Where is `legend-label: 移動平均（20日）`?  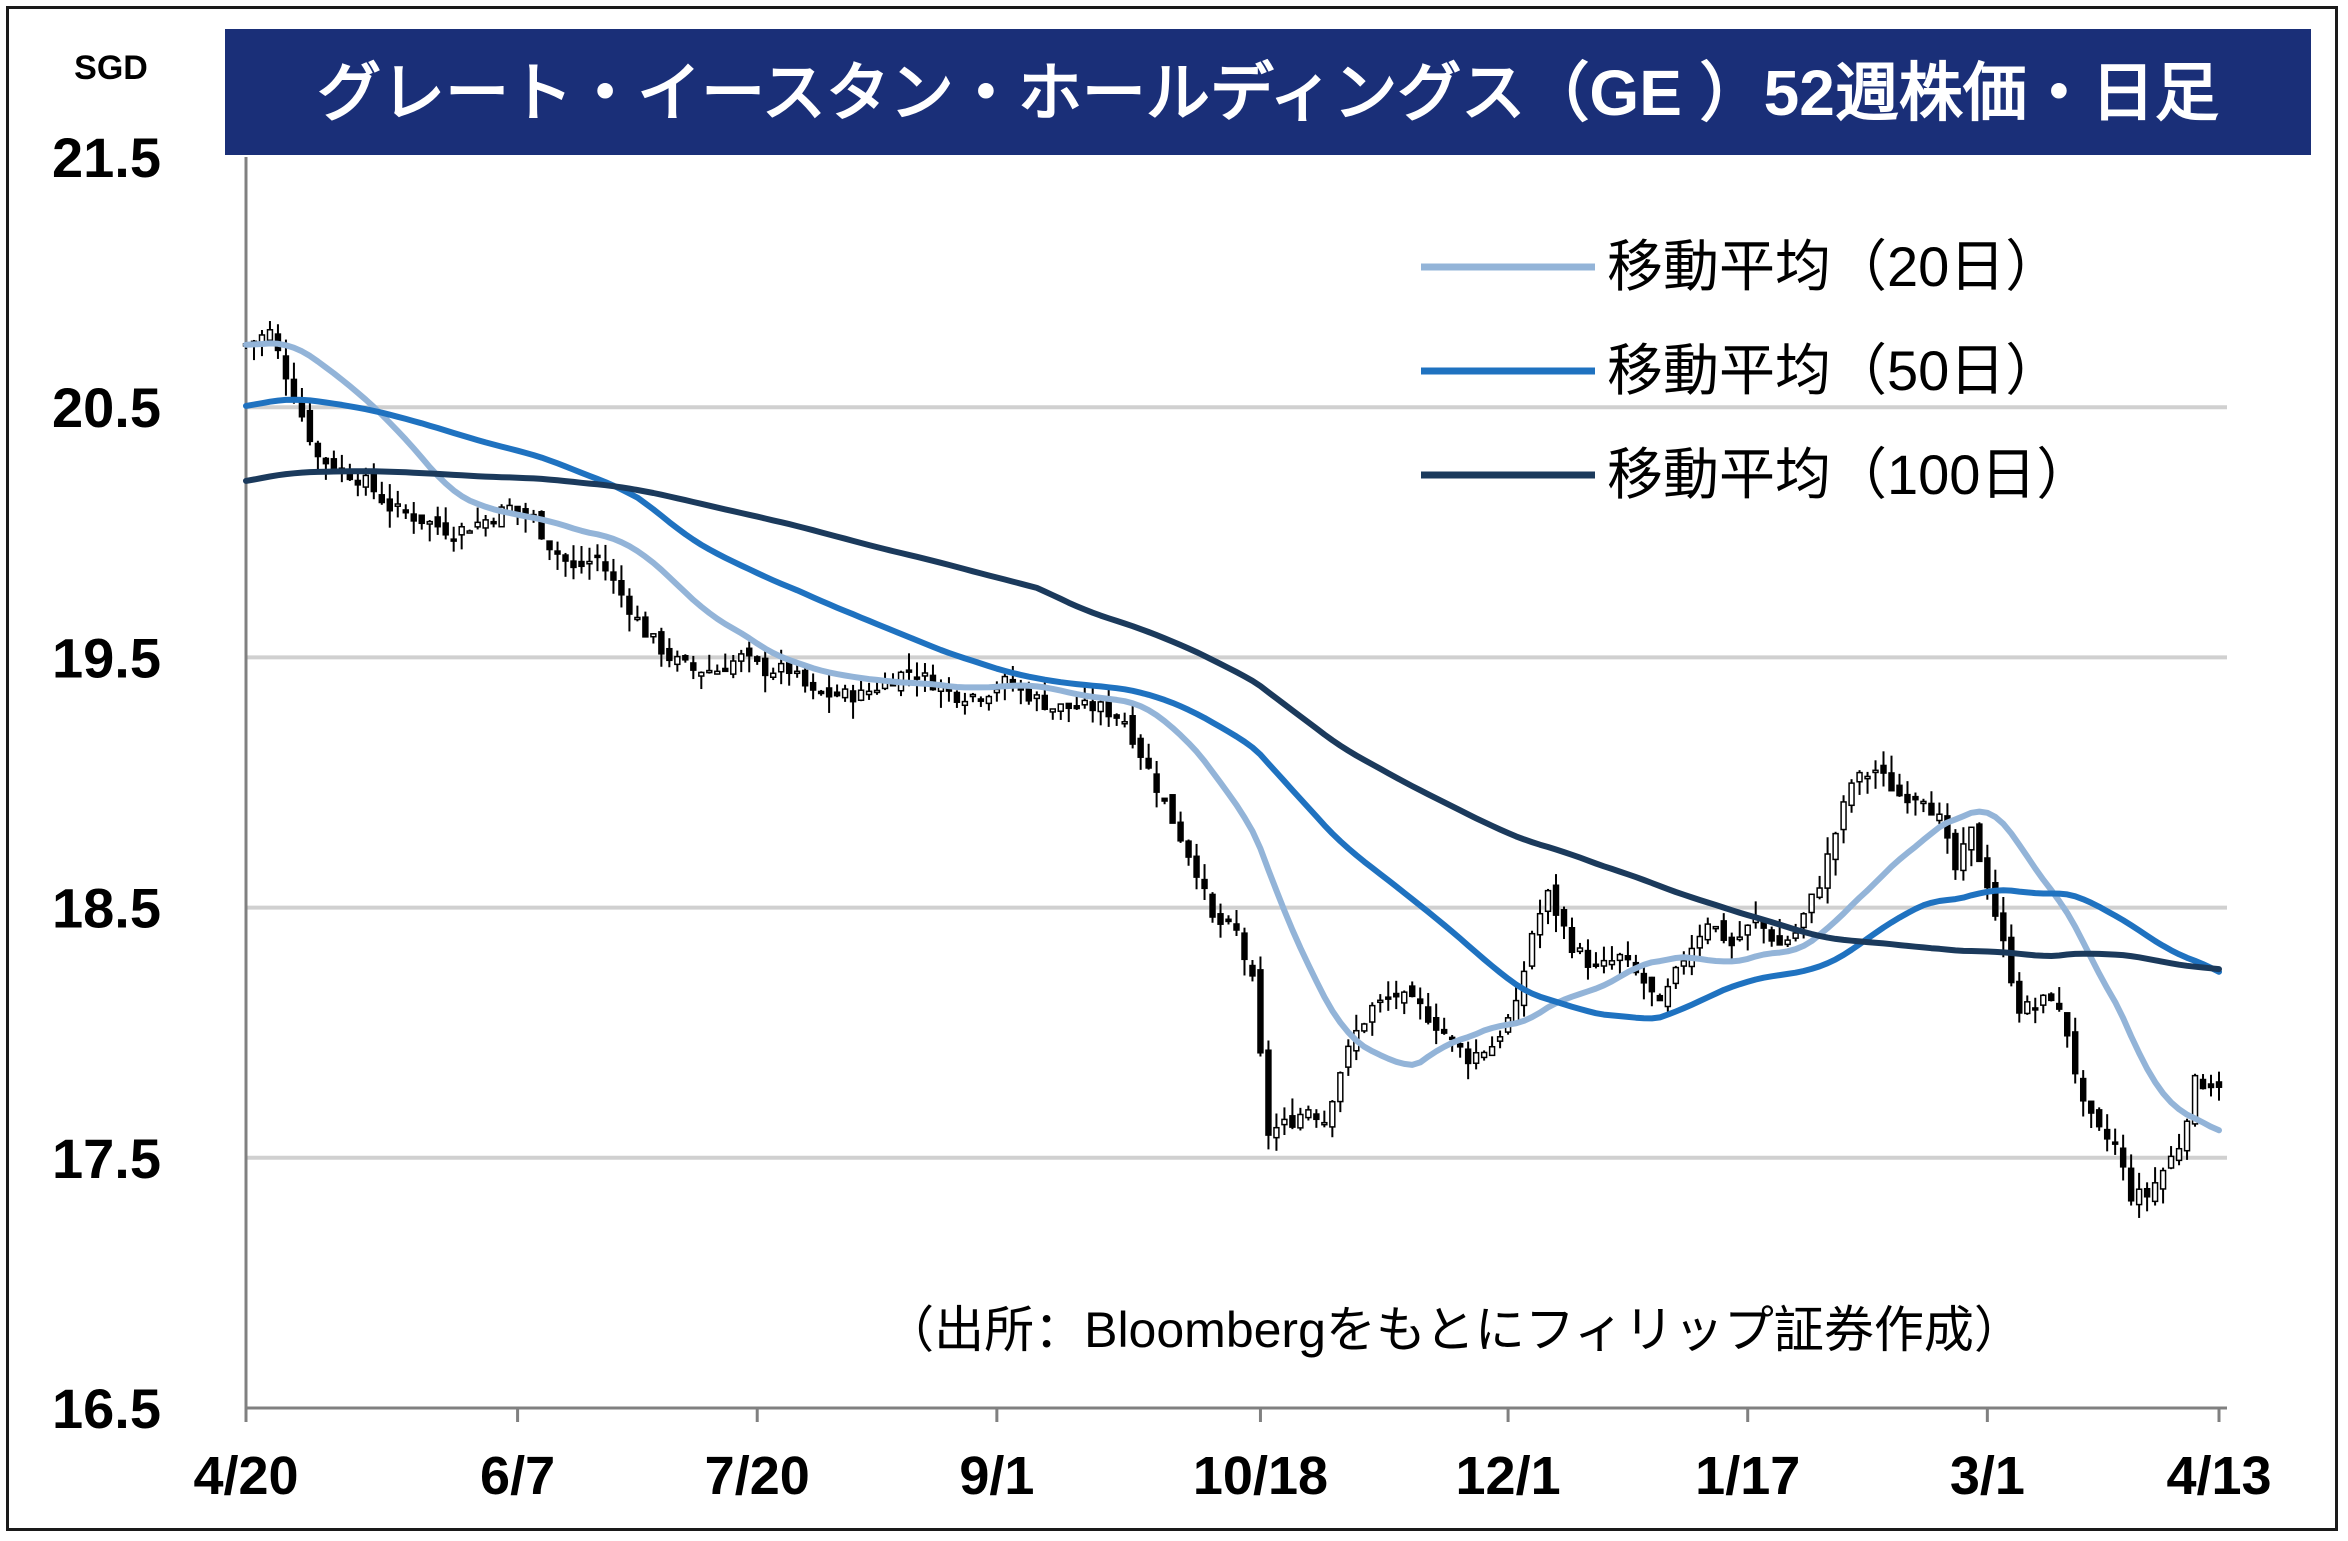 legend-label: 移動平均（20日） is located at coordinates (1834, 266).